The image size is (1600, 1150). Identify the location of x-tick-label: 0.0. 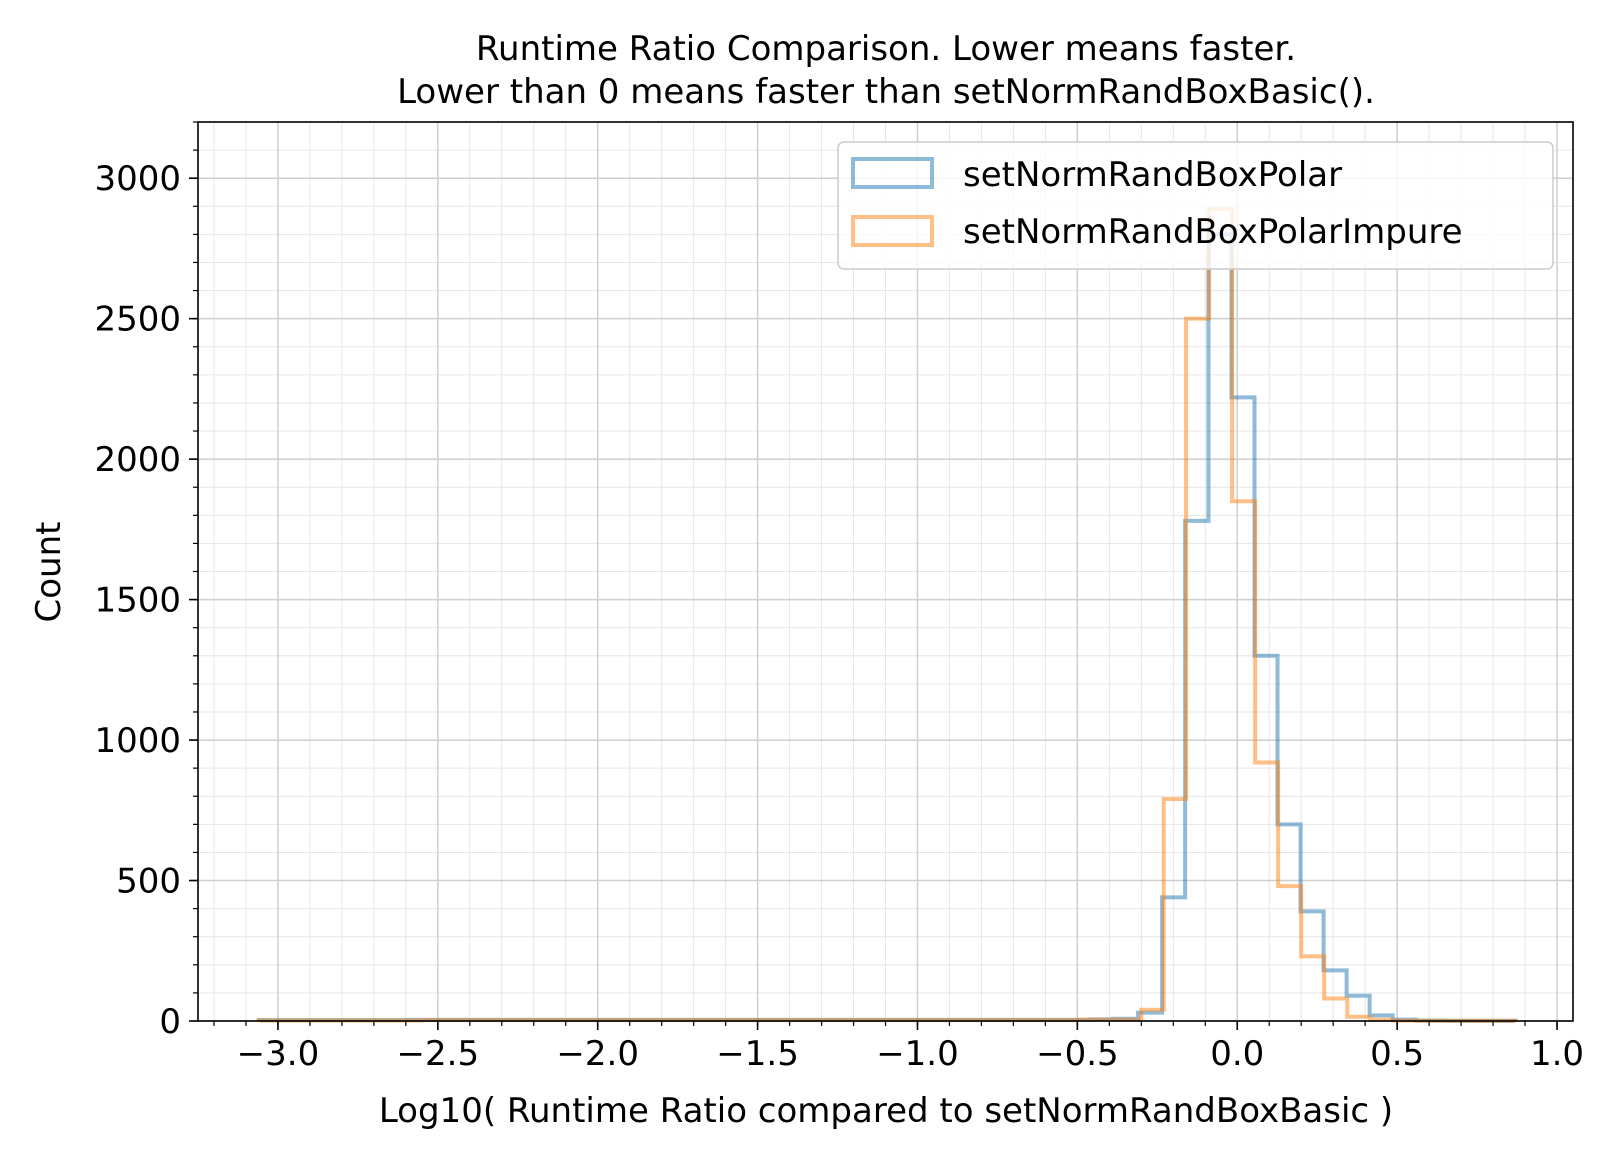
(1237, 1054).